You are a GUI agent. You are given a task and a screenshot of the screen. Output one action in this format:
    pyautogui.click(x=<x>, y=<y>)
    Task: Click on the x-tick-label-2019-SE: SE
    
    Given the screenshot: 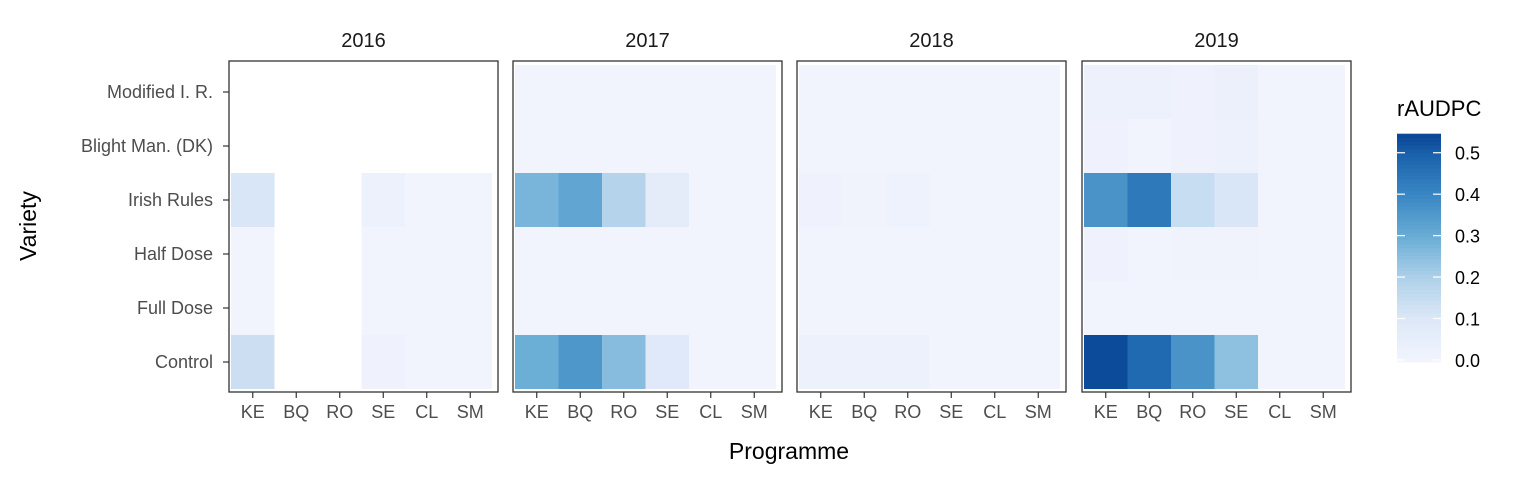 What is the action you would take?
    pyautogui.click(x=1236, y=412)
    